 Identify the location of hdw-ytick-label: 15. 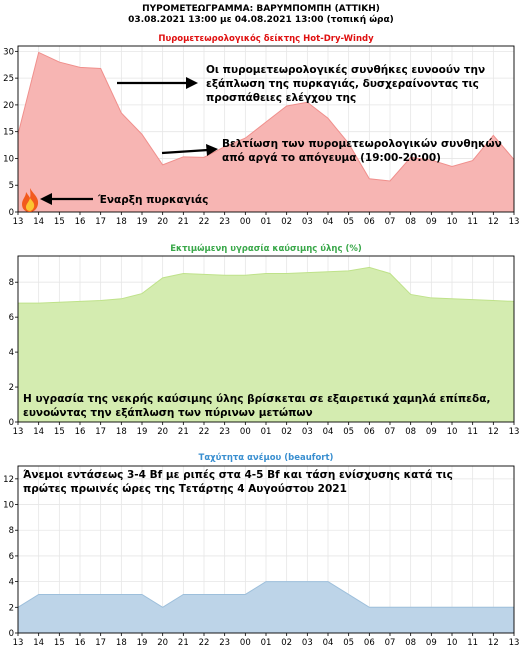
(8, 133).